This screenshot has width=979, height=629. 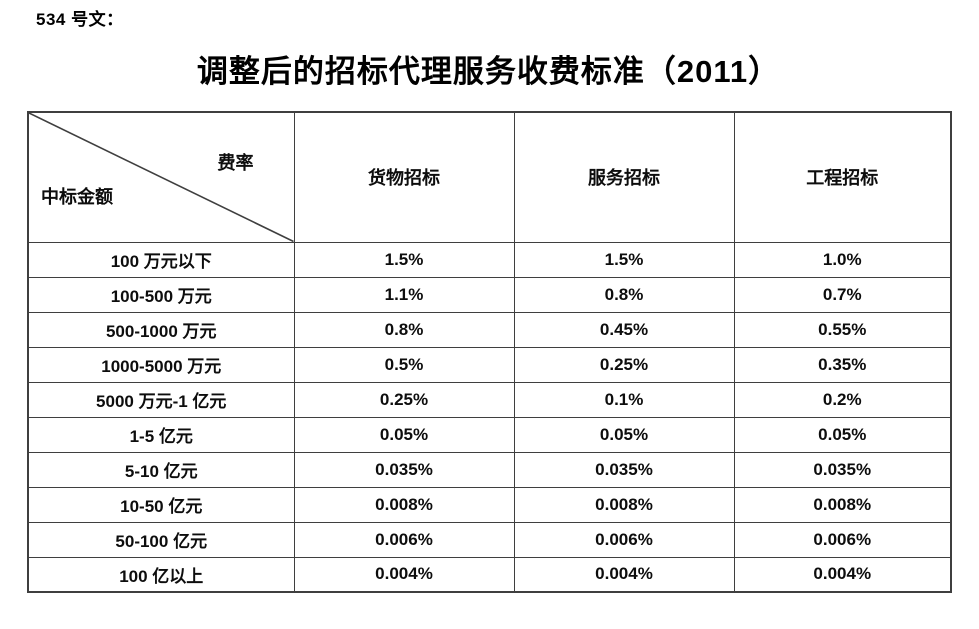 I want to click on corner-header-cell: 费率 中标金额, so click(x=161, y=177).